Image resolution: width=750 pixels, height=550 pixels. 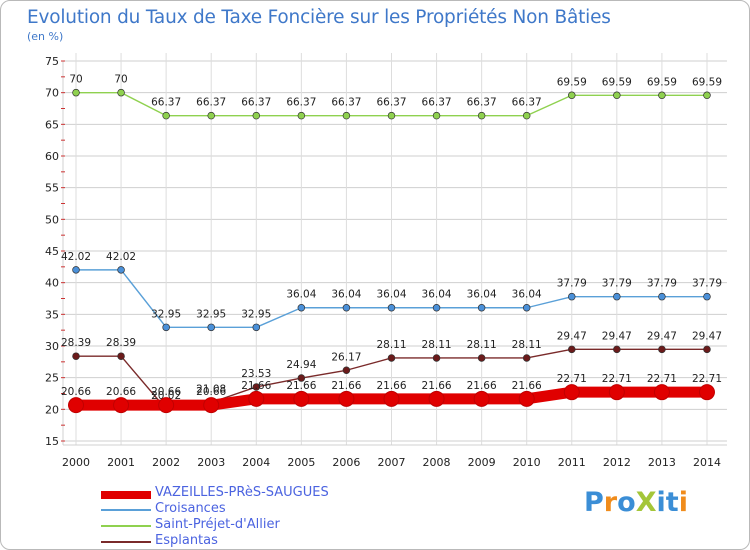 I want to click on x-tick-label-2003: 2003, so click(x=211, y=462).